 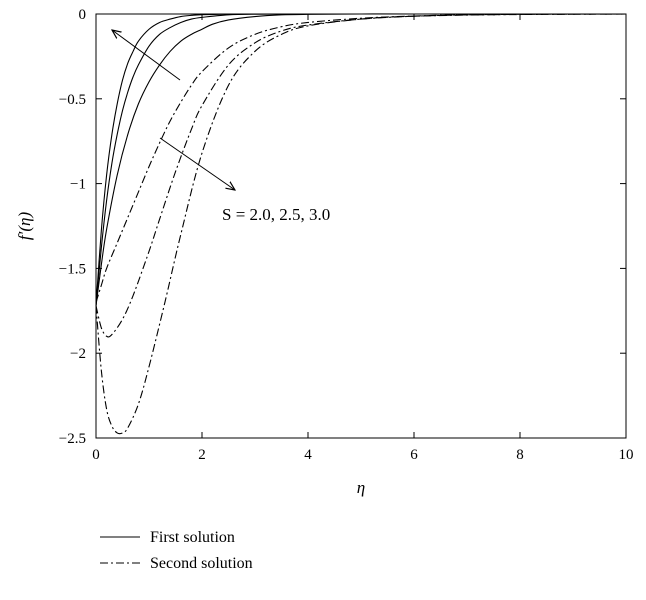 What do you see at coordinates (24, 226) in the screenshot?
I see `y-axis-label: f′(η)` at bounding box center [24, 226].